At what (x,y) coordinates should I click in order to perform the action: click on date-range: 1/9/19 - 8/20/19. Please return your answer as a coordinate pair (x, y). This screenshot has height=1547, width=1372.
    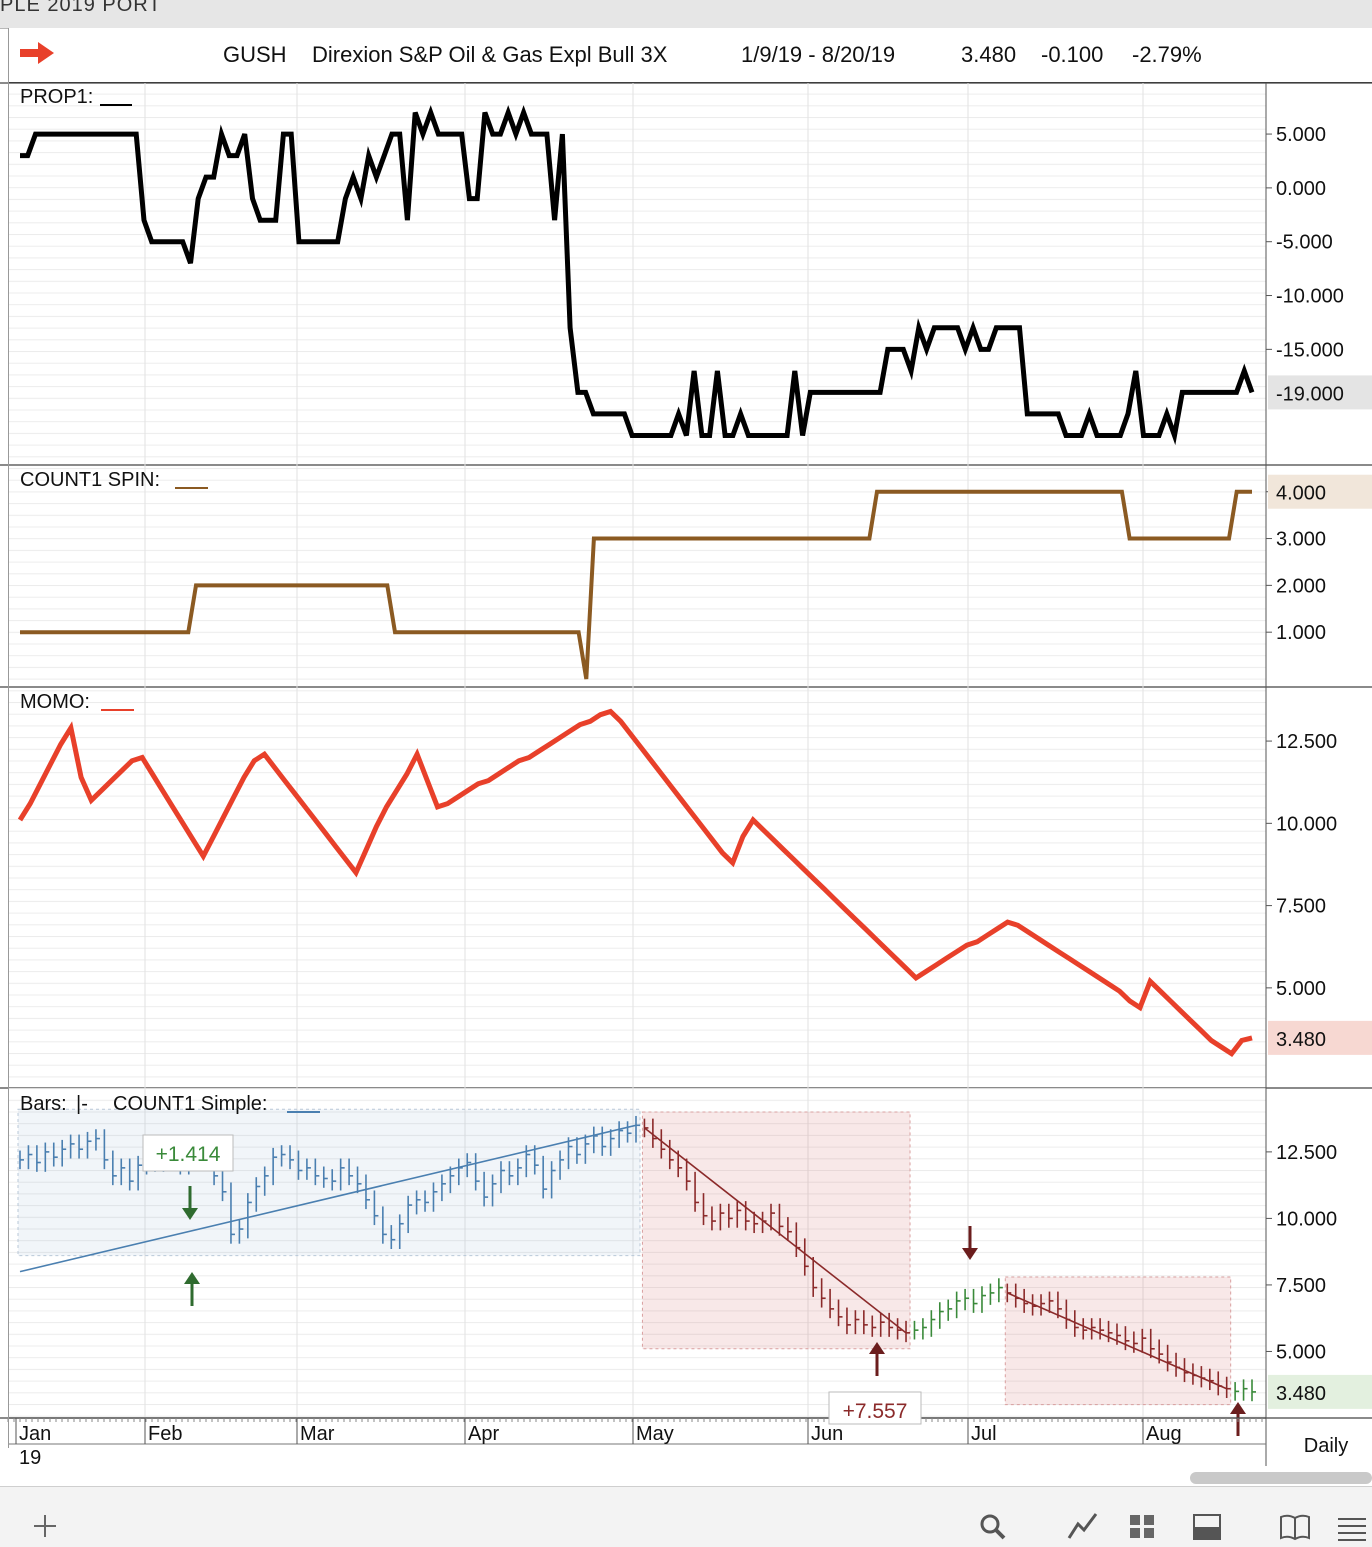
    Looking at the image, I should click on (818, 54).